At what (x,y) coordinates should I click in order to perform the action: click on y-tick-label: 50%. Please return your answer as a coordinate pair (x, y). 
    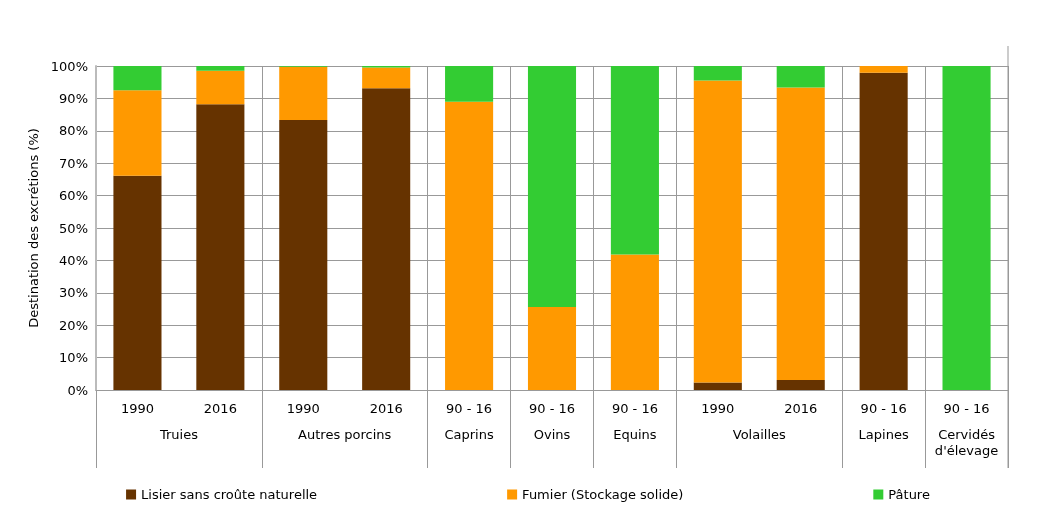
    Looking at the image, I should click on (73, 228).